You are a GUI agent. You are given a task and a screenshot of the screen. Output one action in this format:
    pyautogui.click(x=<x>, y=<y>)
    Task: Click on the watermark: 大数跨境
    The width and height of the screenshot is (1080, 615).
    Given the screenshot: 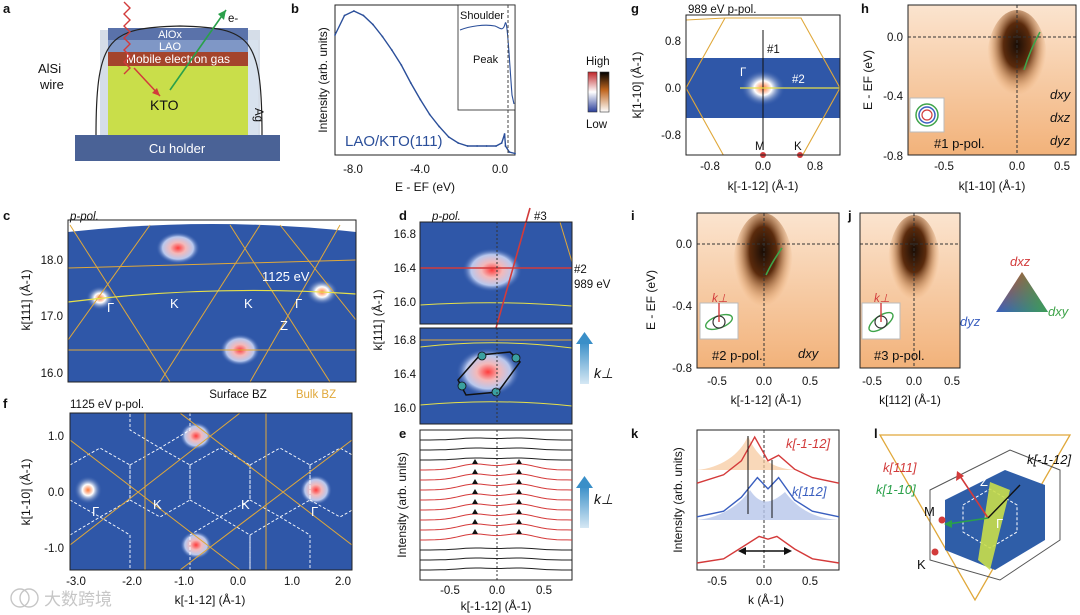 What is the action you would take?
    pyautogui.click(x=61, y=598)
    